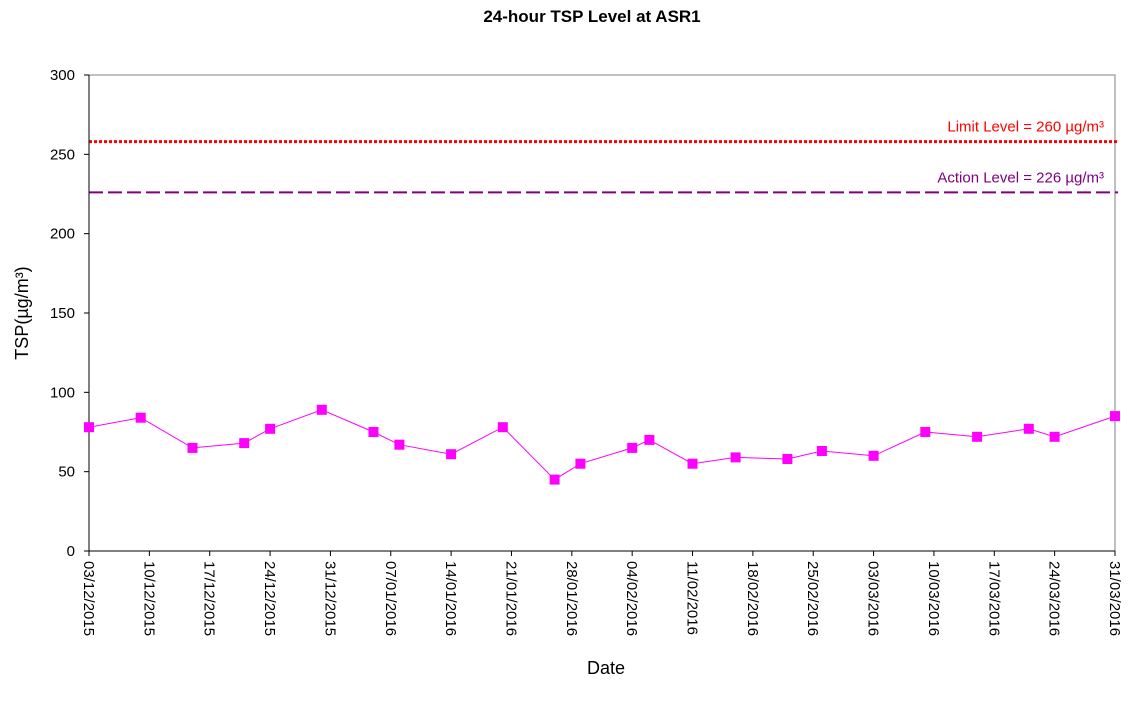 The width and height of the screenshot is (1148, 703). I want to click on y-tick-label: 150, so click(62, 313).